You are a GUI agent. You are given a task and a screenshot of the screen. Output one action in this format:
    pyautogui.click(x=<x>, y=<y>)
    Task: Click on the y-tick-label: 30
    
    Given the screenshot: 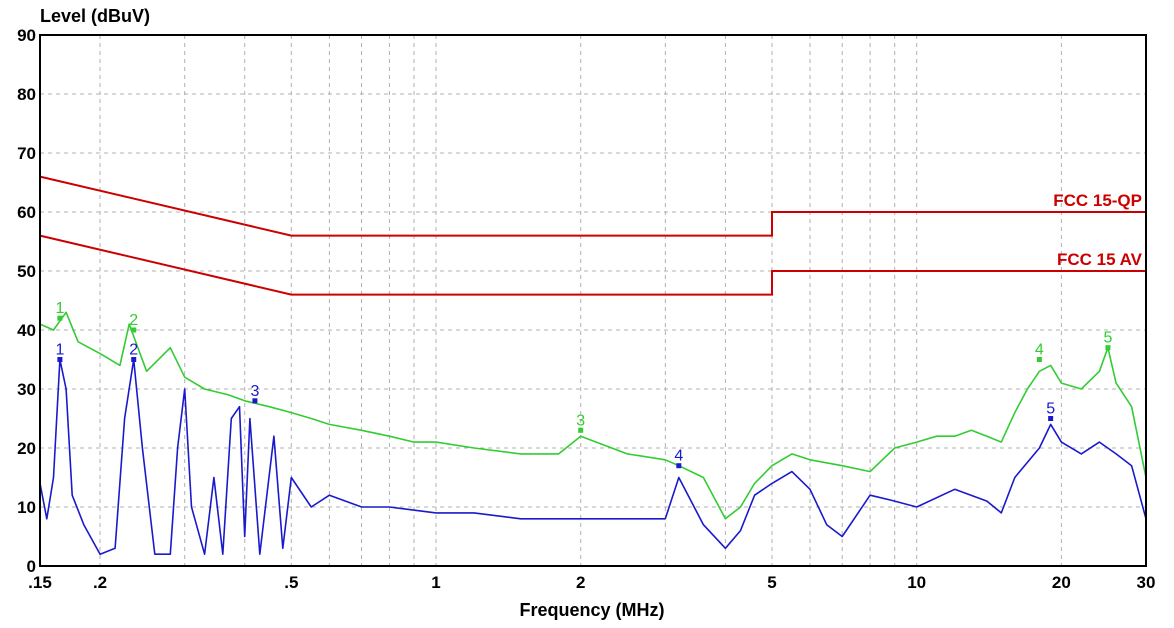 What is the action you would take?
    pyautogui.click(x=26, y=389)
    